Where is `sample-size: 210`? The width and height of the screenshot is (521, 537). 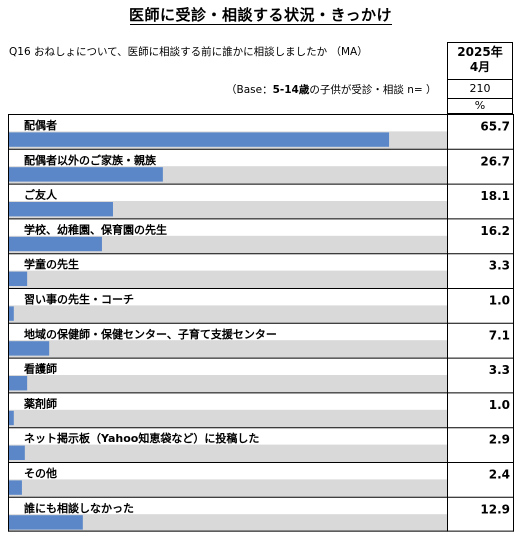 sample-size: 210 is located at coordinates (480, 89).